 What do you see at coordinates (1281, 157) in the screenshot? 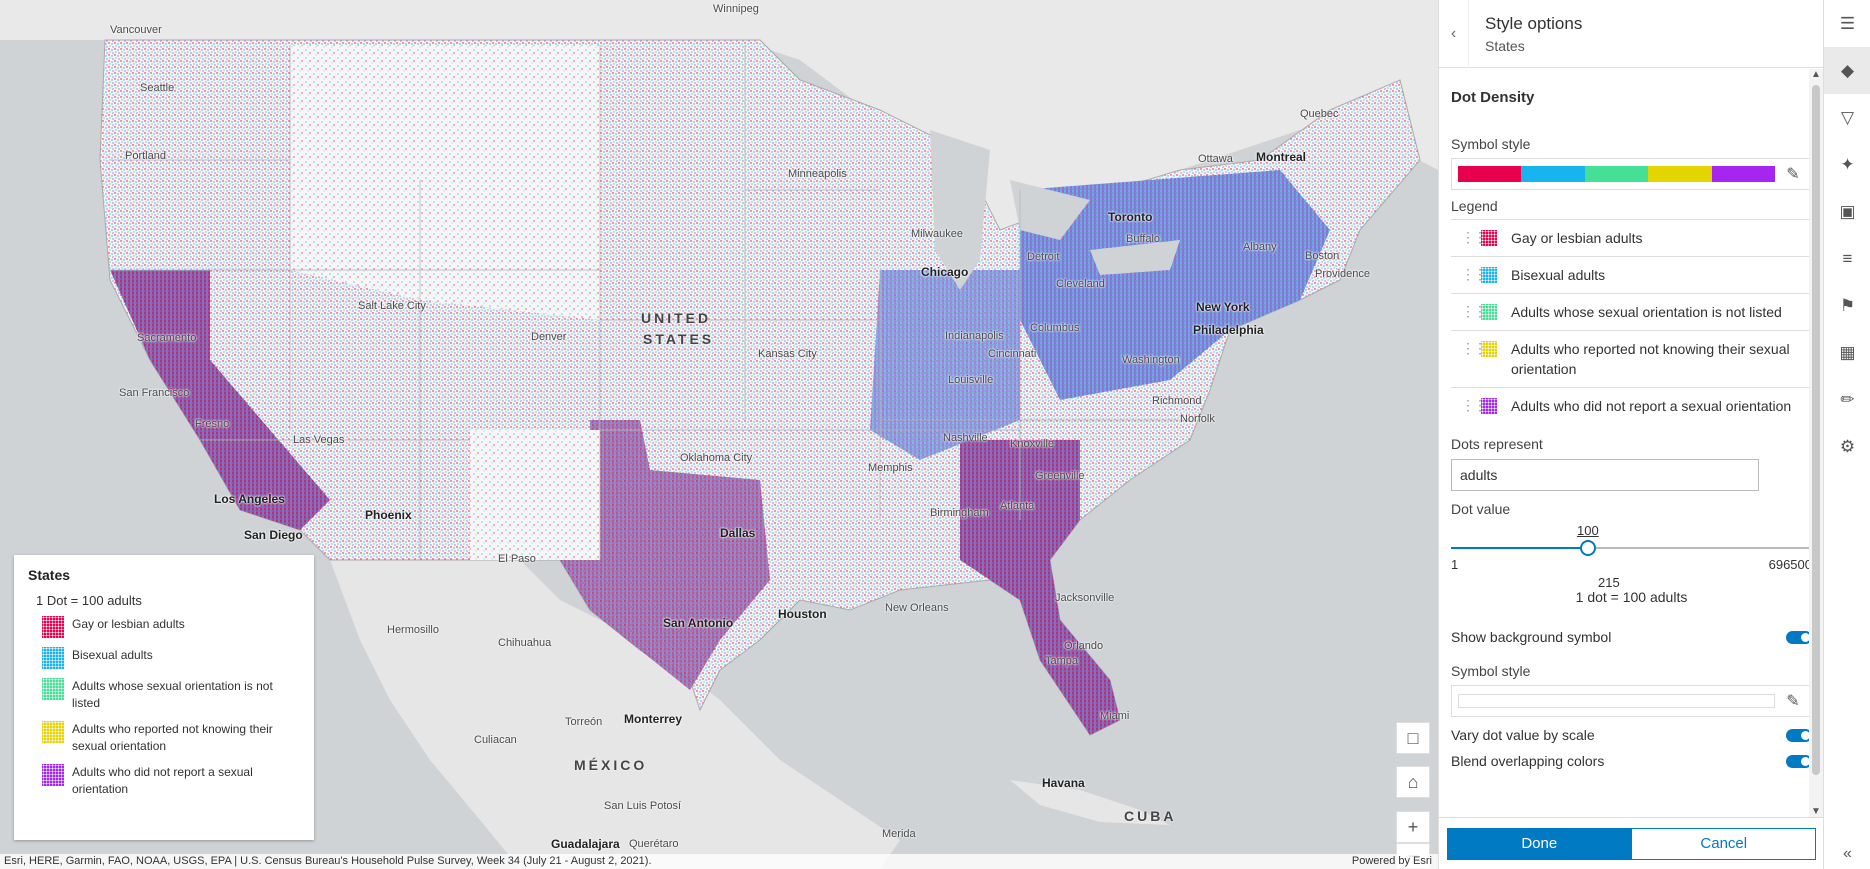
I see `city-label: Montreal` at bounding box center [1281, 157].